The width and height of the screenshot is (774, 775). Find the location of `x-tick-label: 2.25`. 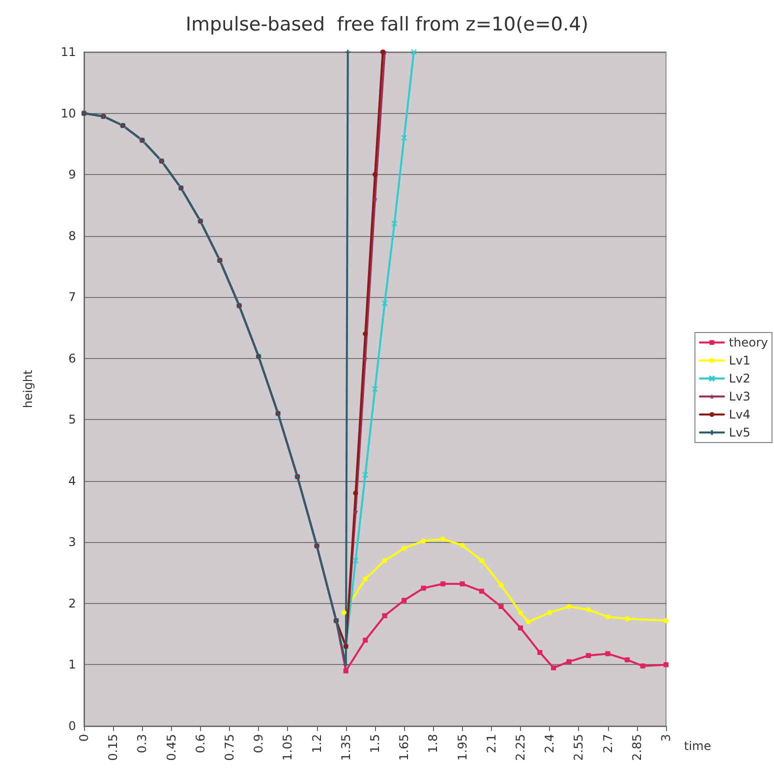

x-tick-label: 2.25 is located at coordinates (521, 747).